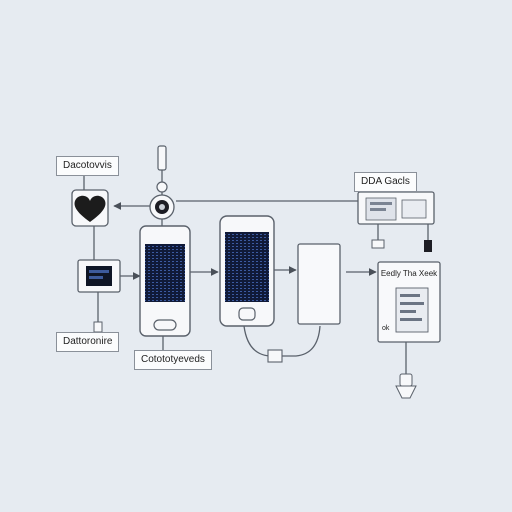 The height and width of the screenshot is (512, 512). I want to click on small-monitor-device, so click(99, 276).